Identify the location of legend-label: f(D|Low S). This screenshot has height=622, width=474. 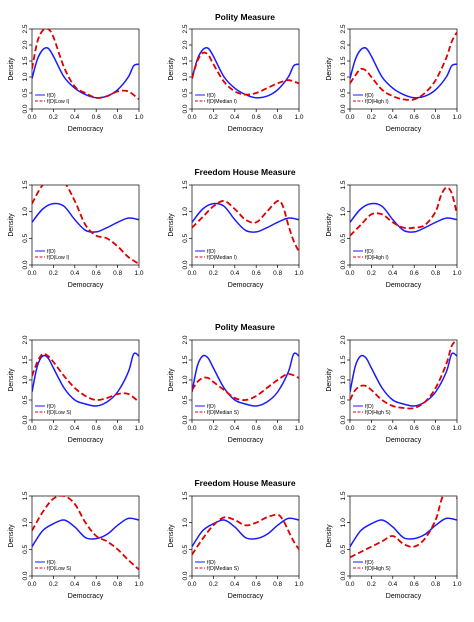
(59, 413).